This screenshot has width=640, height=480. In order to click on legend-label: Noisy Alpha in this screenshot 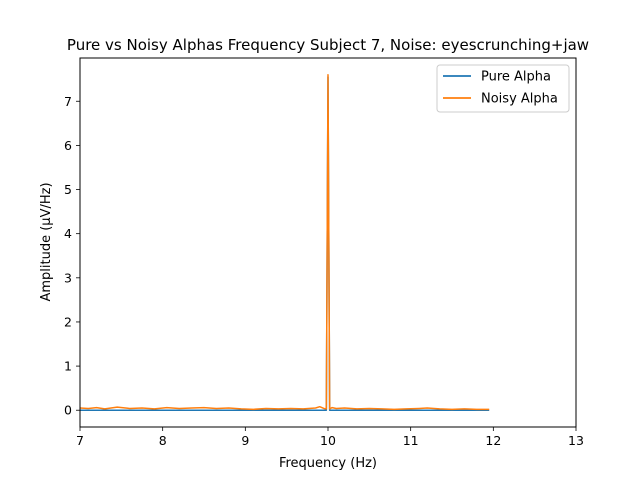, I will do `click(519, 99)`.